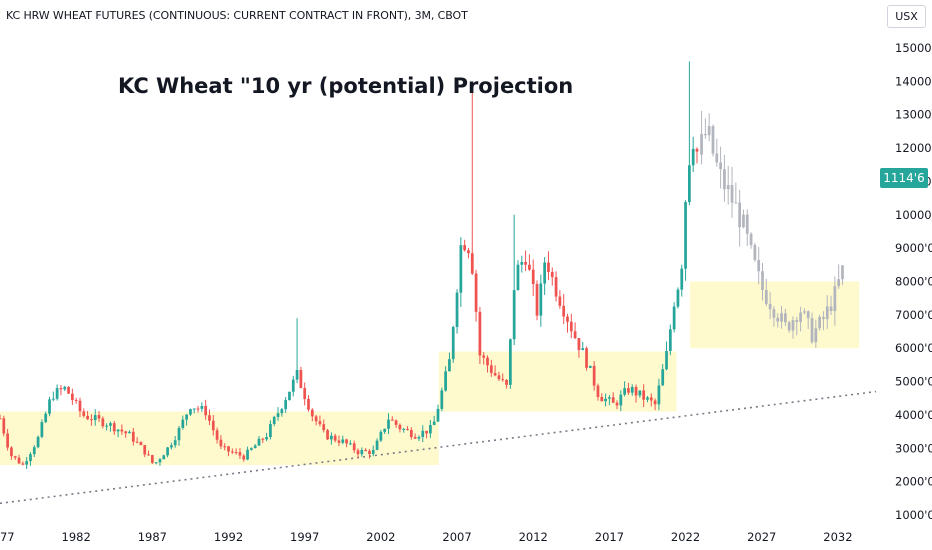 The image size is (932, 550). I want to click on x-tick-label: 2022, so click(685, 537).